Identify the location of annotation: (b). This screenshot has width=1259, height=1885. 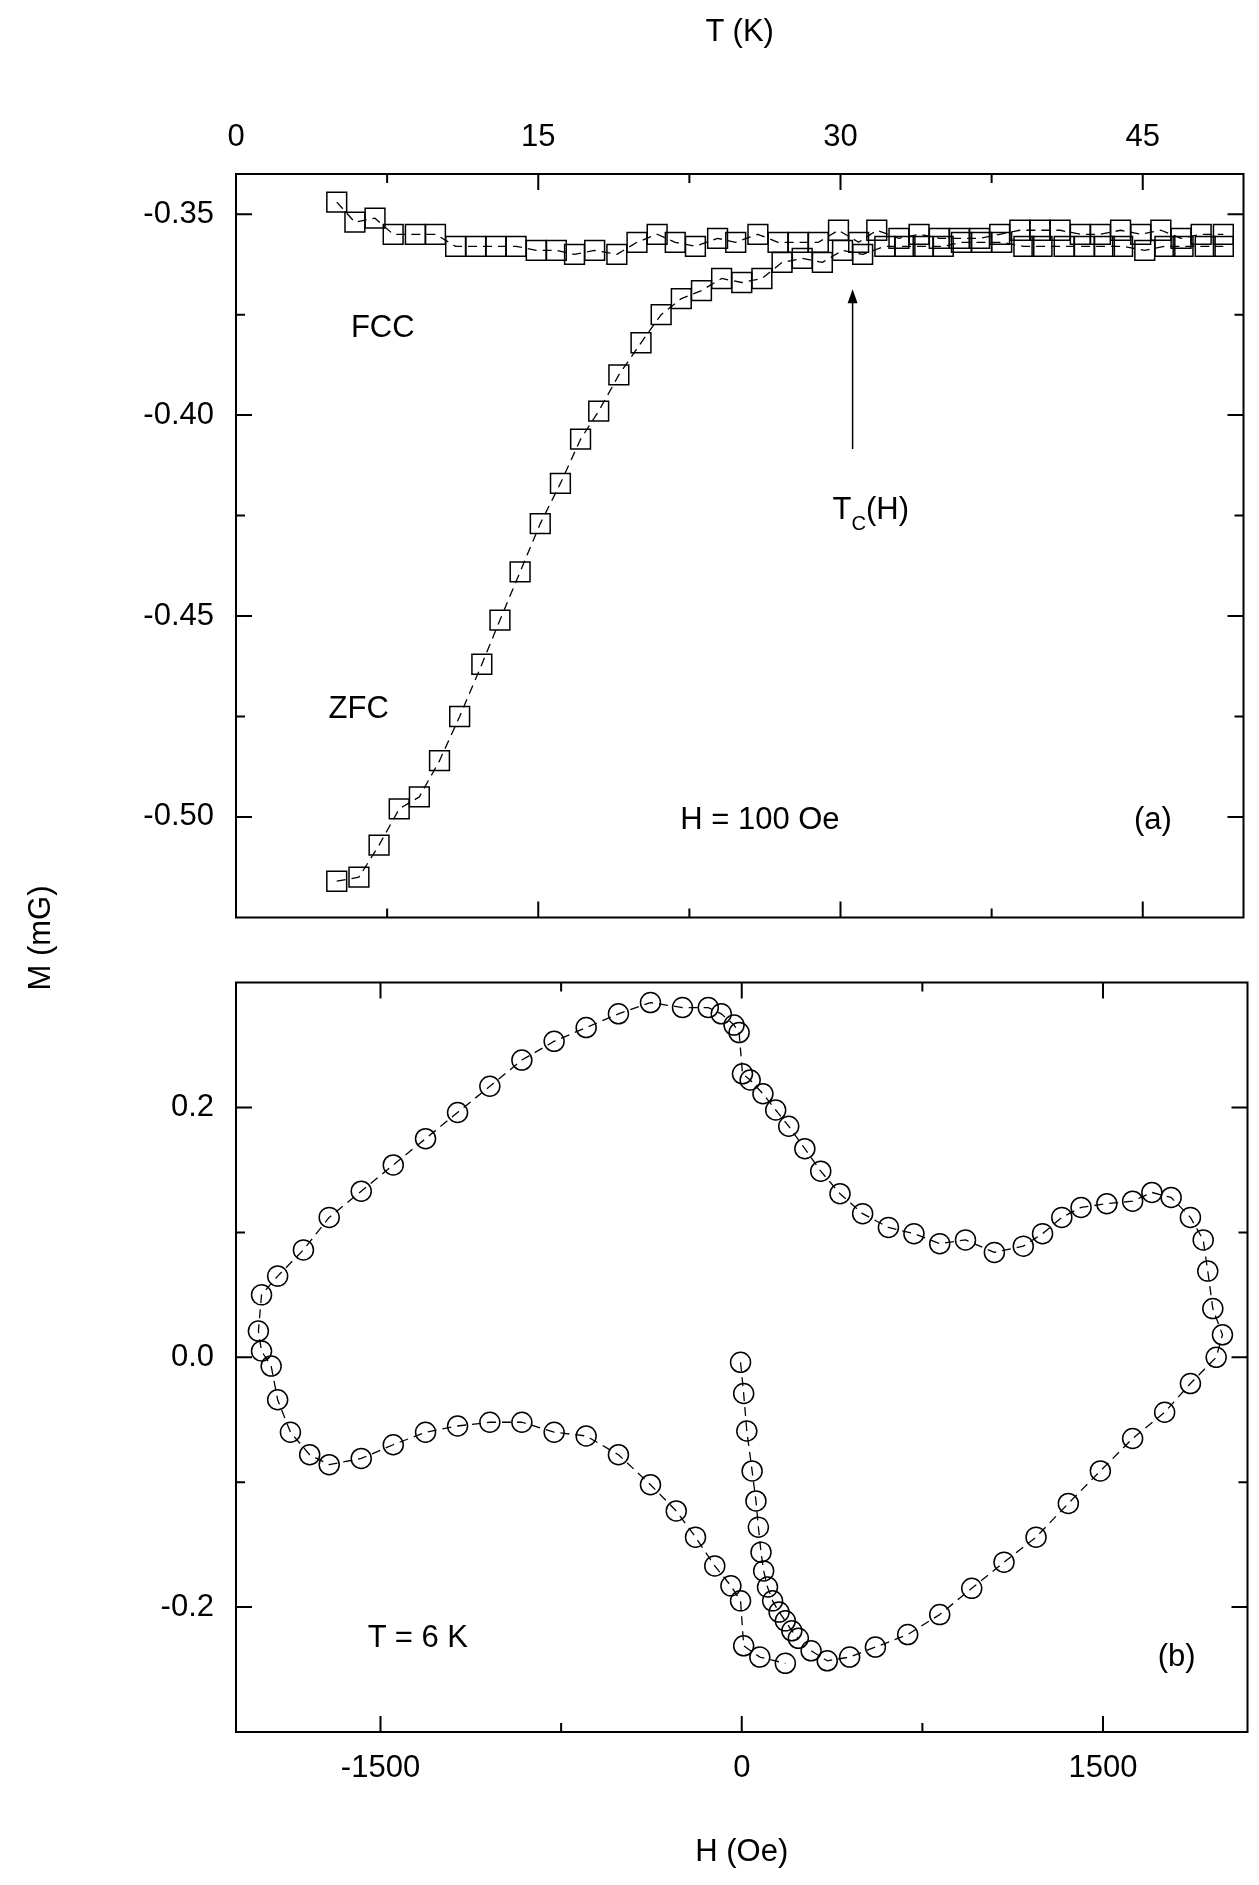
(1176, 1655).